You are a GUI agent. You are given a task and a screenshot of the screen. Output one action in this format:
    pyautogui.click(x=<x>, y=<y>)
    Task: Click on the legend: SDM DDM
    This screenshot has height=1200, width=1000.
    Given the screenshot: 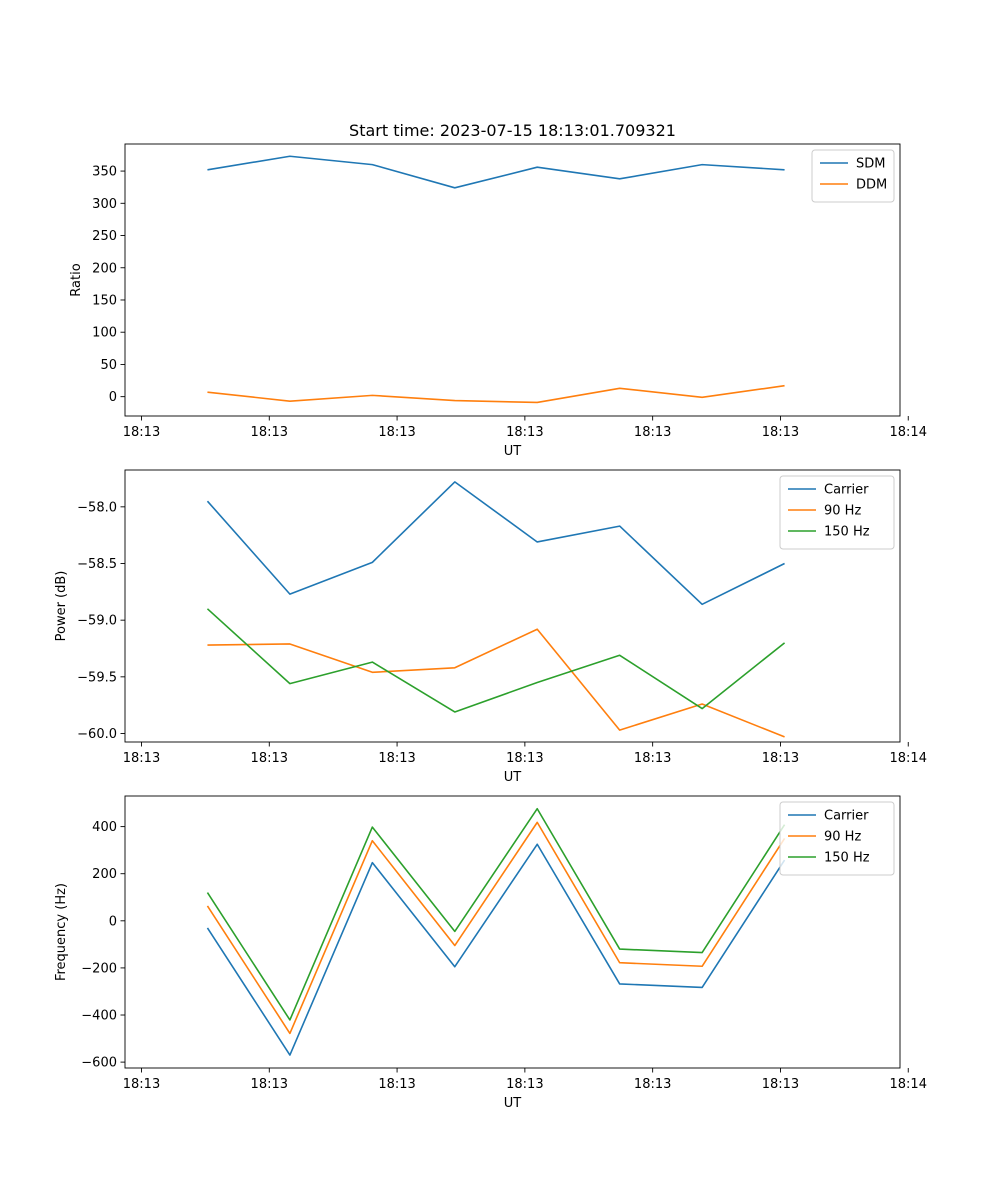 What is the action you would take?
    pyautogui.click(x=853, y=176)
    